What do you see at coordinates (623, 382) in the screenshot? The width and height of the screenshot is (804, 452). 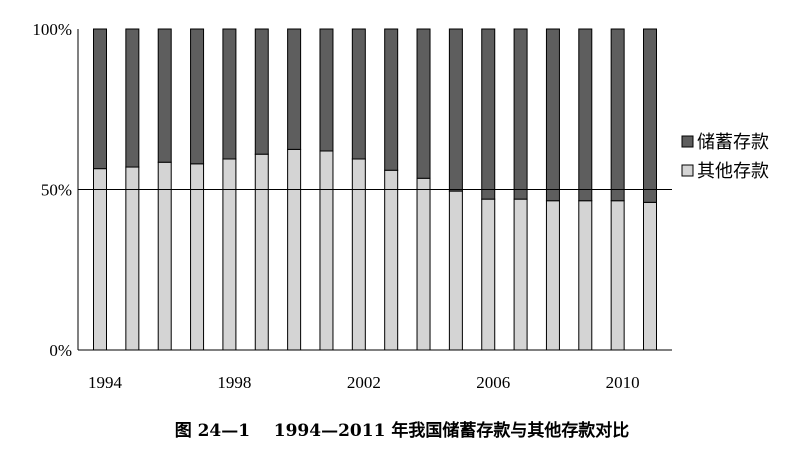 I see `x-tick-label: 2010` at bounding box center [623, 382].